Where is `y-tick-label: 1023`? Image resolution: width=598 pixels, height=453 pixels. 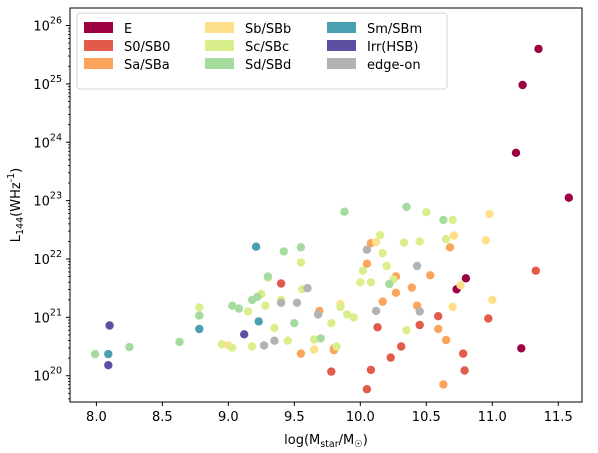
y-tick-label: 1023 is located at coordinates (47, 200).